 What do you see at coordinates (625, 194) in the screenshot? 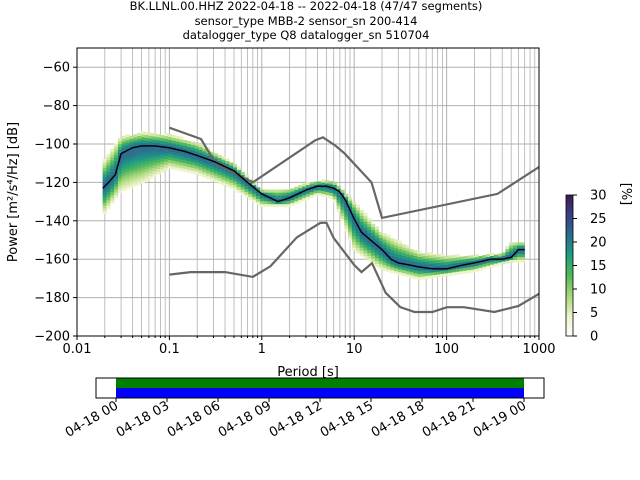
I see `colorbar-label: [%]` at bounding box center [625, 194].